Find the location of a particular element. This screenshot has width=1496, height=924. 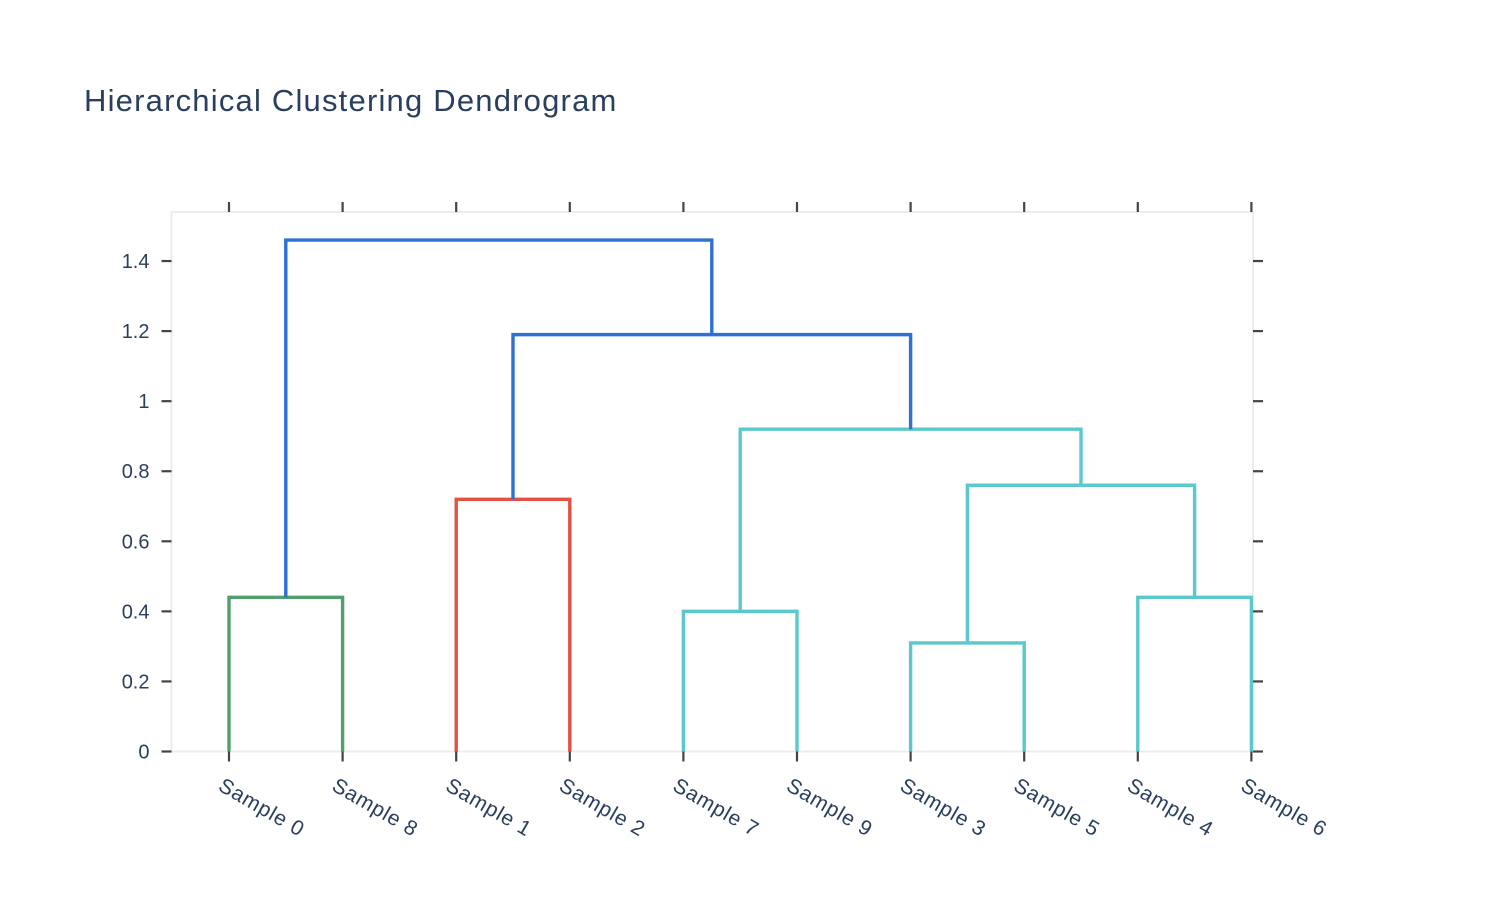

y-tick-label: 1.4 is located at coordinates (136, 262).